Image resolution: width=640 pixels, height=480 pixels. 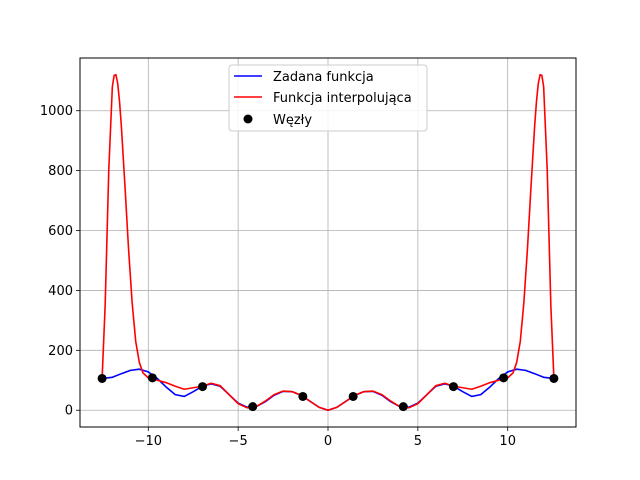 I want to click on x-axis: −10 −5 0 5 10, so click(x=325, y=438).